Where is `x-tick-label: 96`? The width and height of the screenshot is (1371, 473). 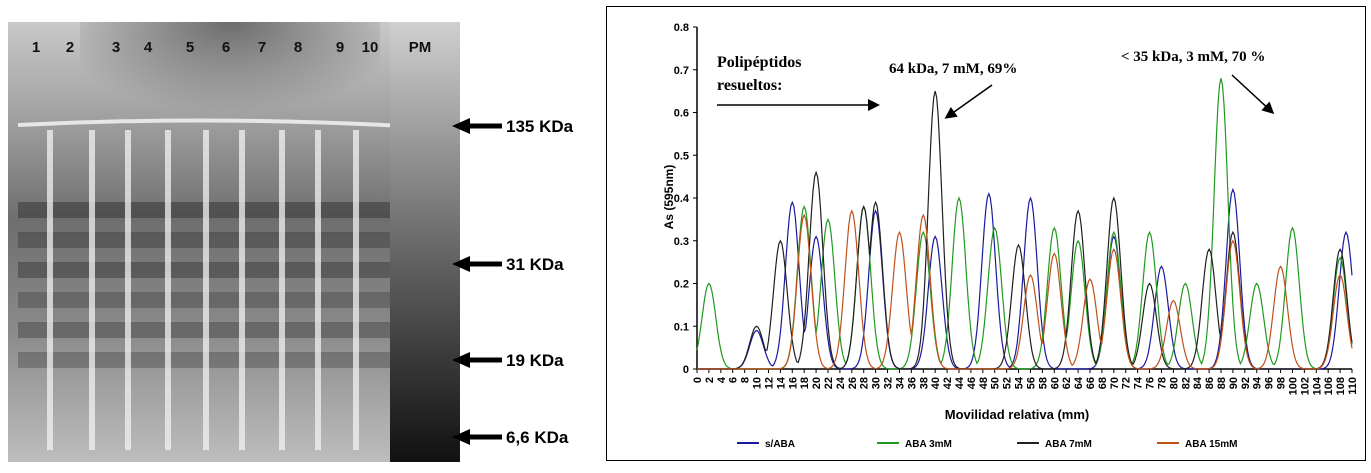 x-tick-label: 96 is located at coordinates (1270, 383).